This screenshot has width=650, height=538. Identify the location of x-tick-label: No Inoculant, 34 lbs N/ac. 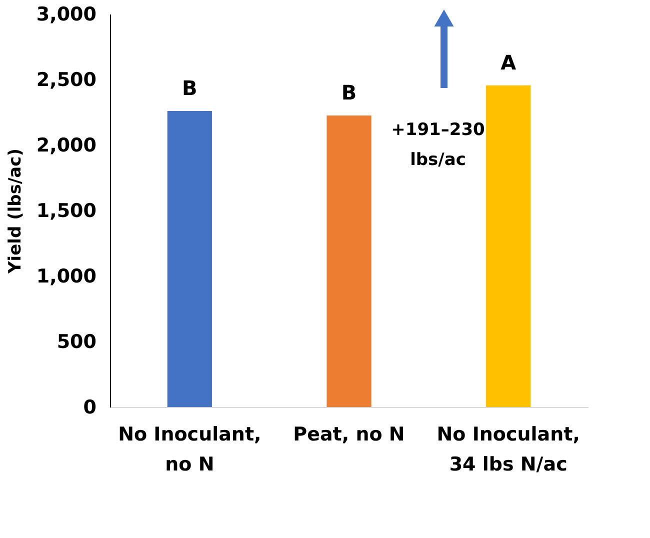
(508, 450).